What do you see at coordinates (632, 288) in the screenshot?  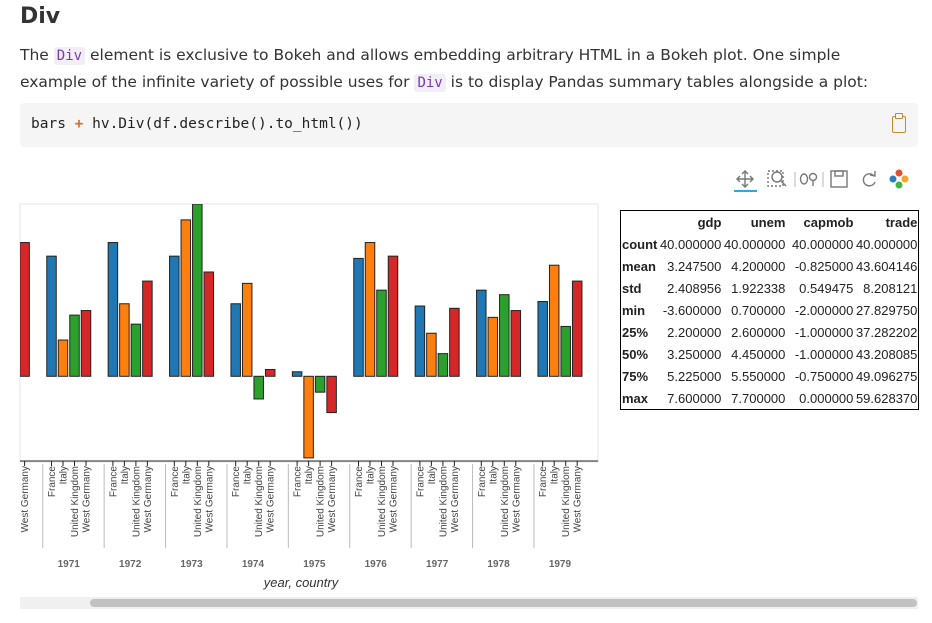 I see `row-header: std` at bounding box center [632, 288].